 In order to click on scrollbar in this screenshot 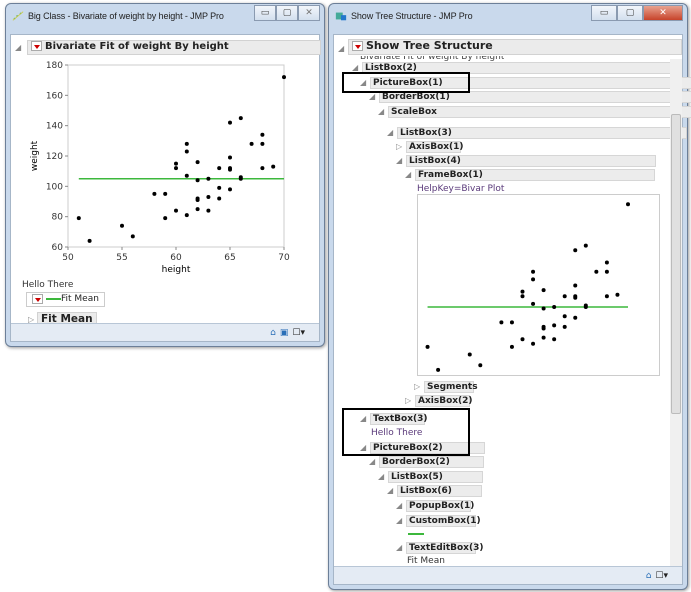, I will do `click(676, 312)`.